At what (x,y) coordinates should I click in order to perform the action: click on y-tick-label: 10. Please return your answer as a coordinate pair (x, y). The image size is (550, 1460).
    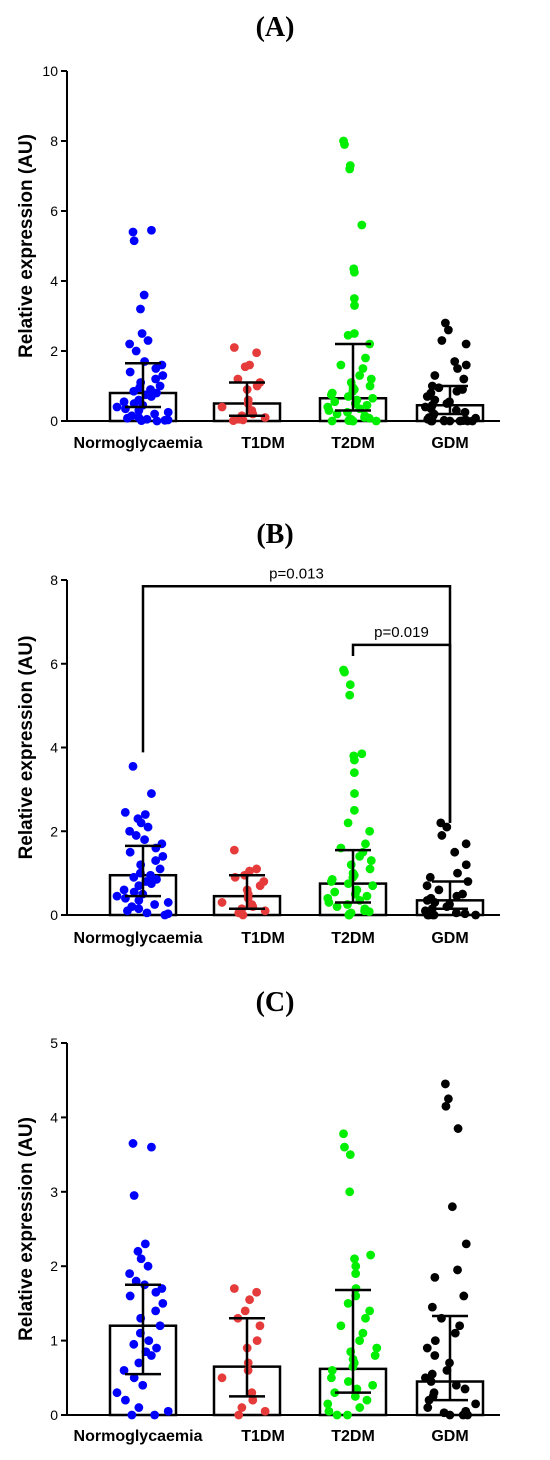
    Looking at the image, I should click on (50, 71).